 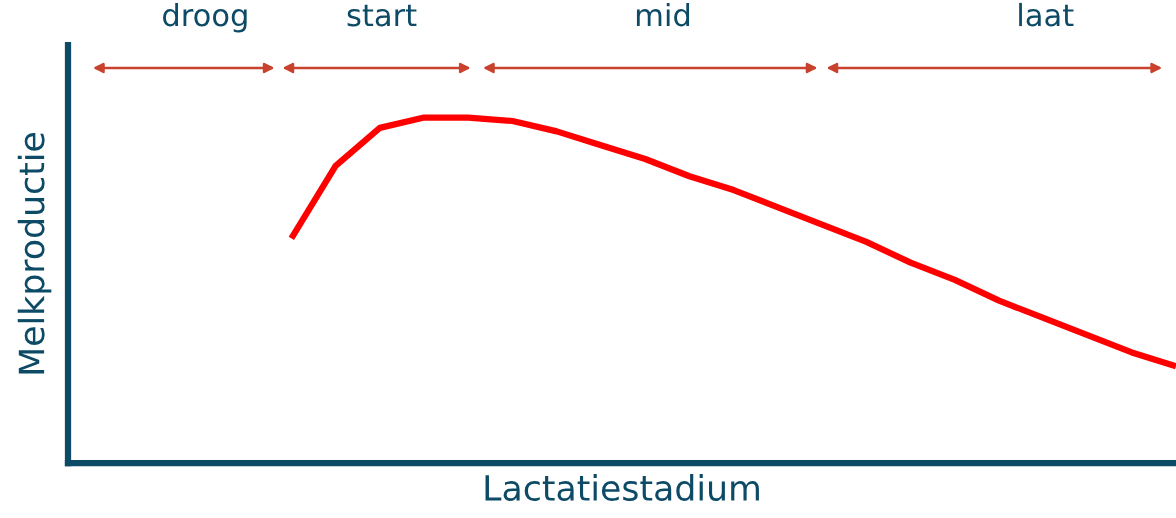 What do you see at coordinates (622, 487) in the screenshot?
I see `x-axis-title: Lactatiestadium` at bounding box center [622, 487].